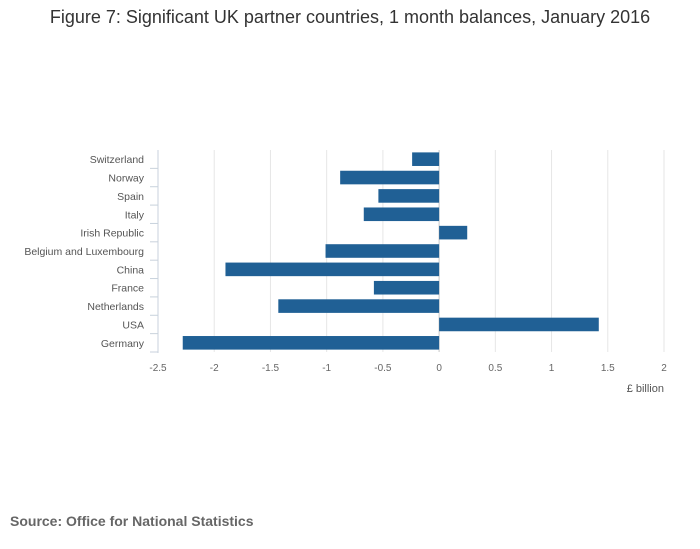 This screenshot has width=700, height=549. Describe the element at coordinates (519, 324) in the screenshot. I see `bar-usa` at that location.